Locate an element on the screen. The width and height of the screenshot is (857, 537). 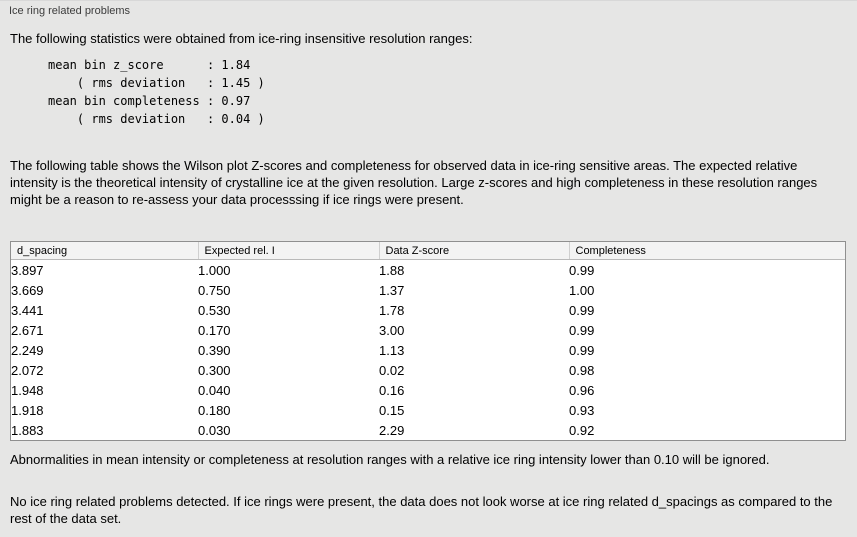
table-row: 2.249 0.390 1.13 0.99 is located at coordinates (428, 350).